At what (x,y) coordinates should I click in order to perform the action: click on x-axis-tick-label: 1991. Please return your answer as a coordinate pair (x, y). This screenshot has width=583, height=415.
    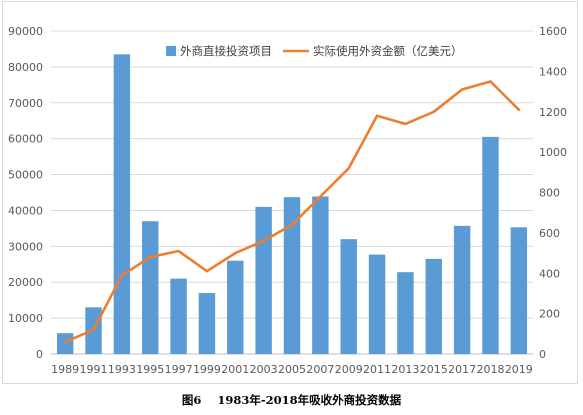
    Looking at the image, I should click on (94, 369).